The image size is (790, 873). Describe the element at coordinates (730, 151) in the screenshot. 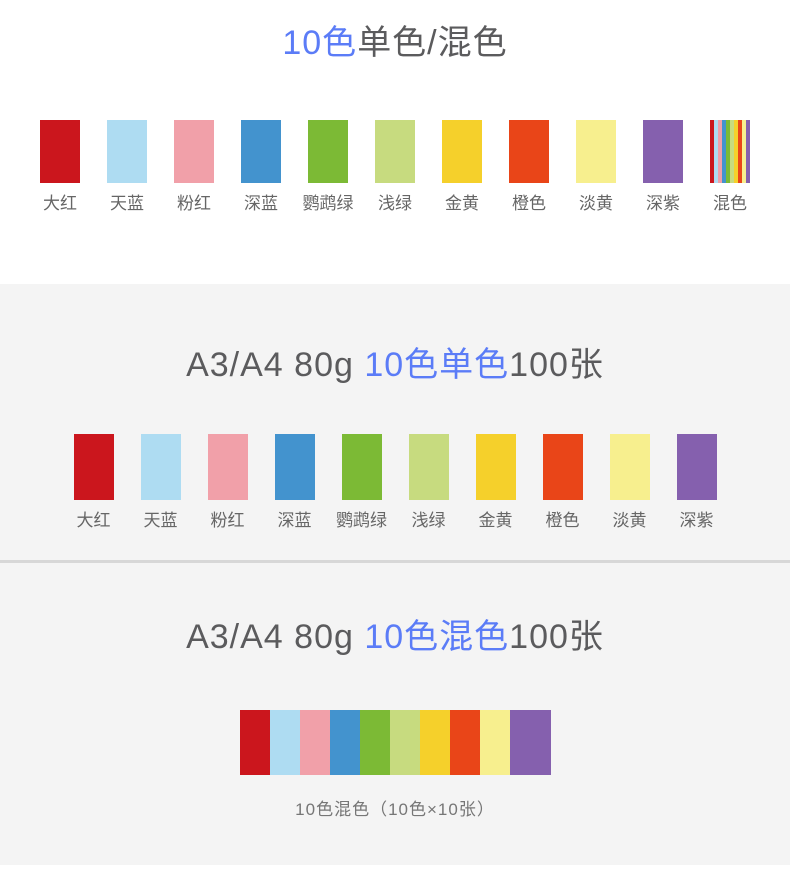

I see `color-swatch-混色` at that location.